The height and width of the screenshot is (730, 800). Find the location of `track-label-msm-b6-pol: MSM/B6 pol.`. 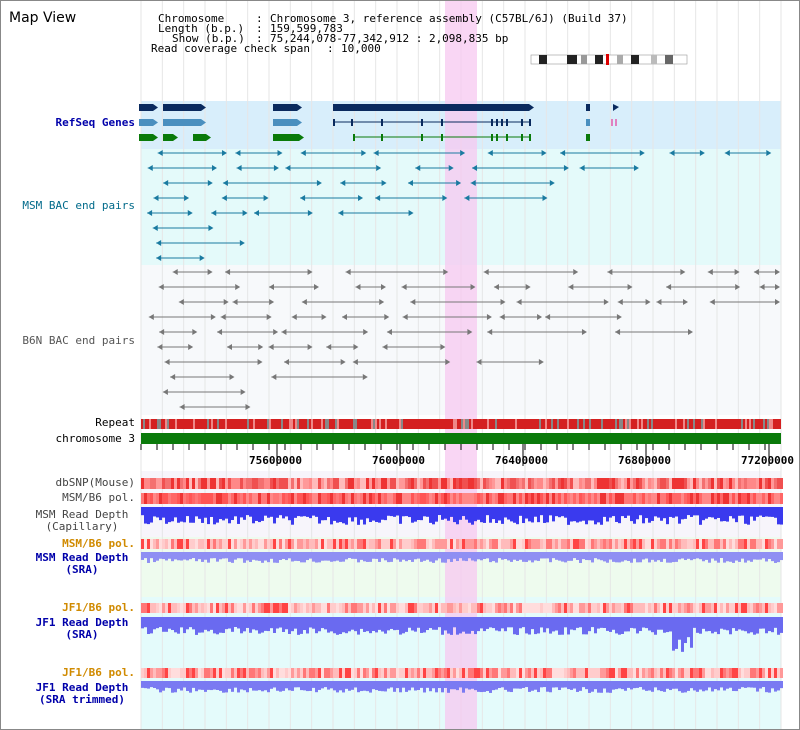

track-label-msm-b6-pol: MSM/B6 pol. is located at coordinates (98, 497).